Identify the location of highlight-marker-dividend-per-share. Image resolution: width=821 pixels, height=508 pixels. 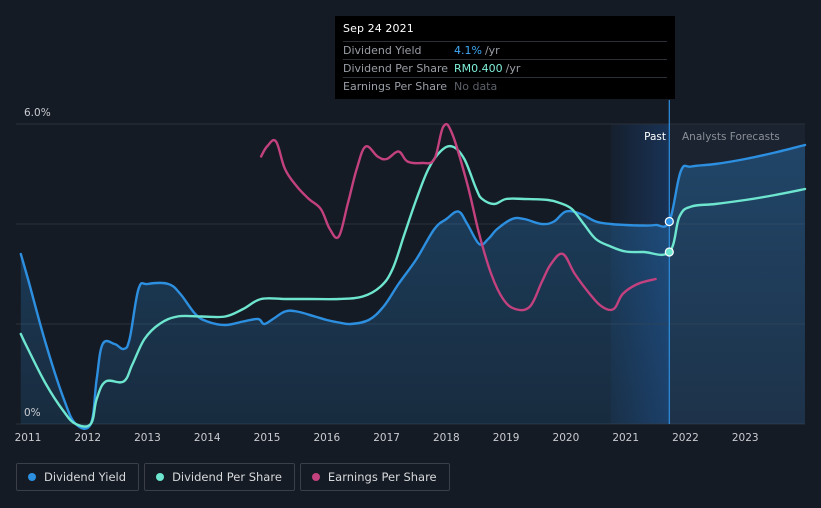
(669, 252).